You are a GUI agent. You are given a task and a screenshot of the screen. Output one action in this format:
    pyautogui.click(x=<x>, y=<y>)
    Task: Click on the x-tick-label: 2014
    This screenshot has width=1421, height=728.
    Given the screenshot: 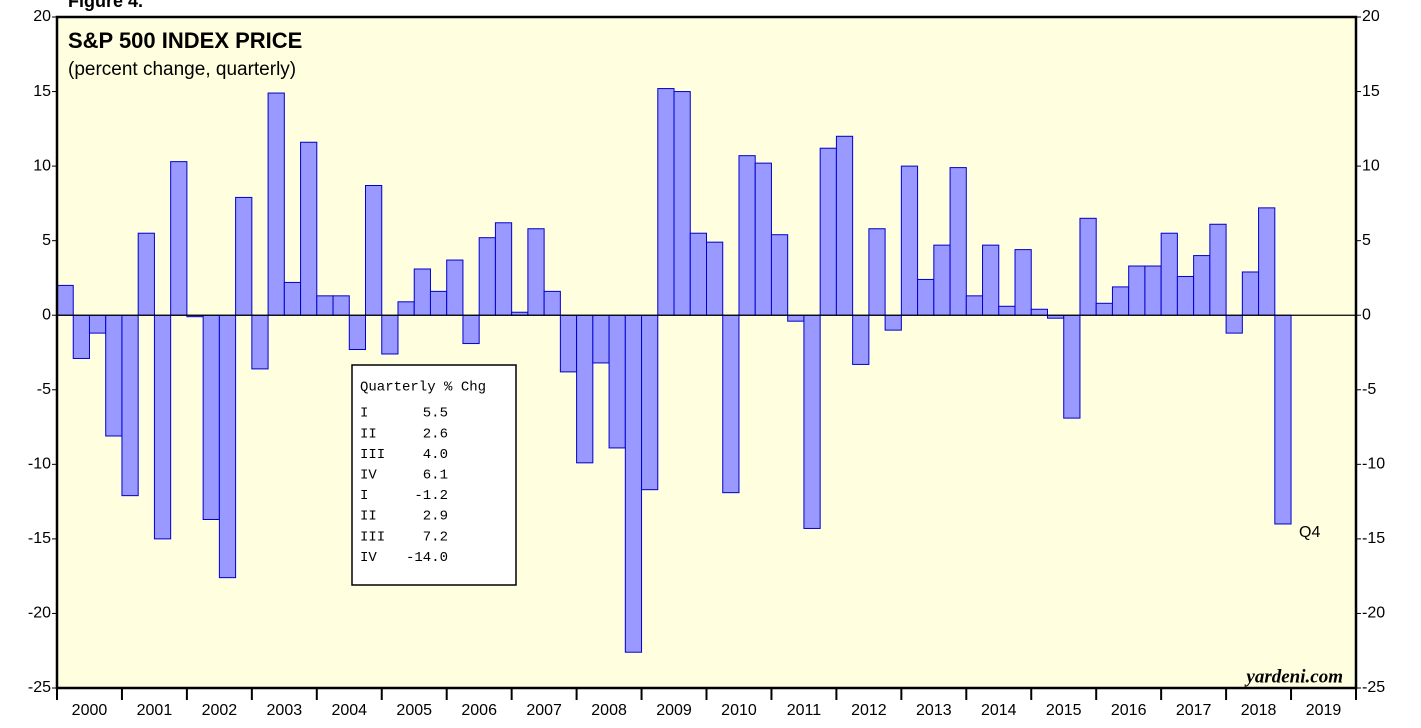 What is the action you would take?
    pyautogui.click(x=999, y=710)
    